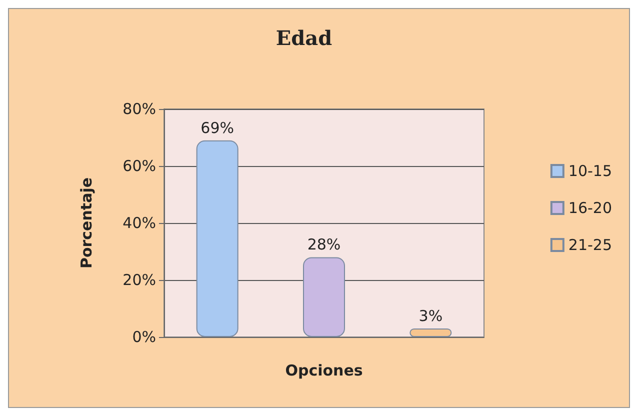  What do you see at coordinates (430, 315) in the screenshot?
I see `data-label: 3%` at bounding box center [430, 315].